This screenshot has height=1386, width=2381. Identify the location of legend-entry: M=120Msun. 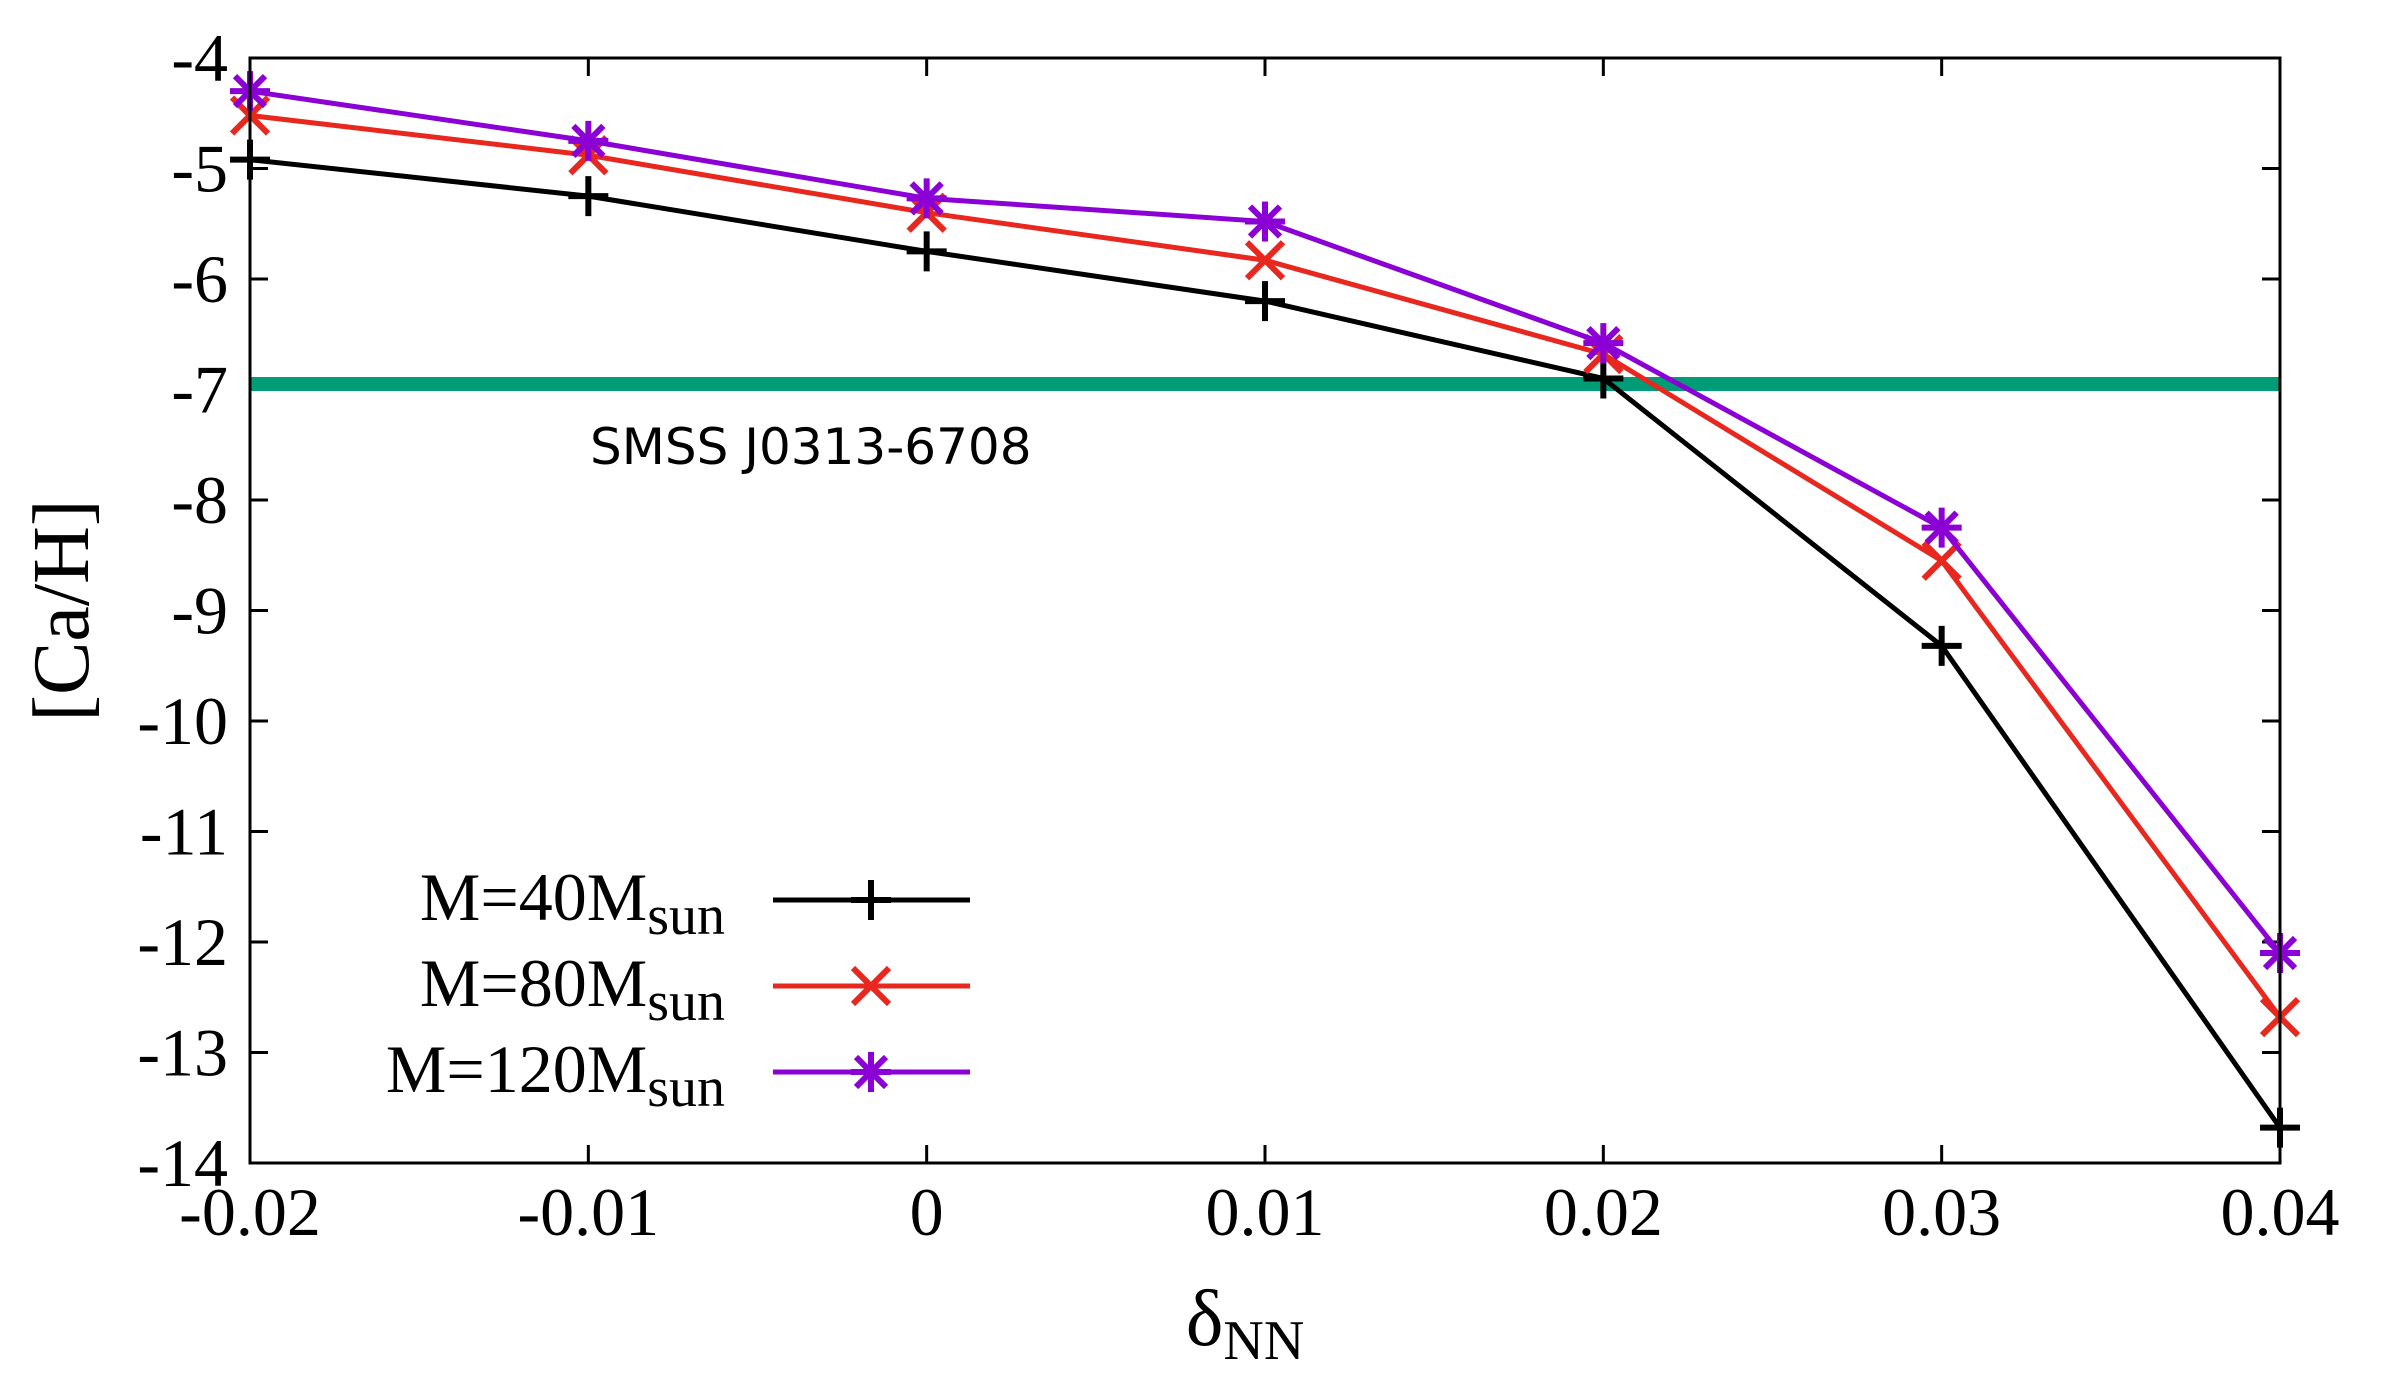
(678, 1075).